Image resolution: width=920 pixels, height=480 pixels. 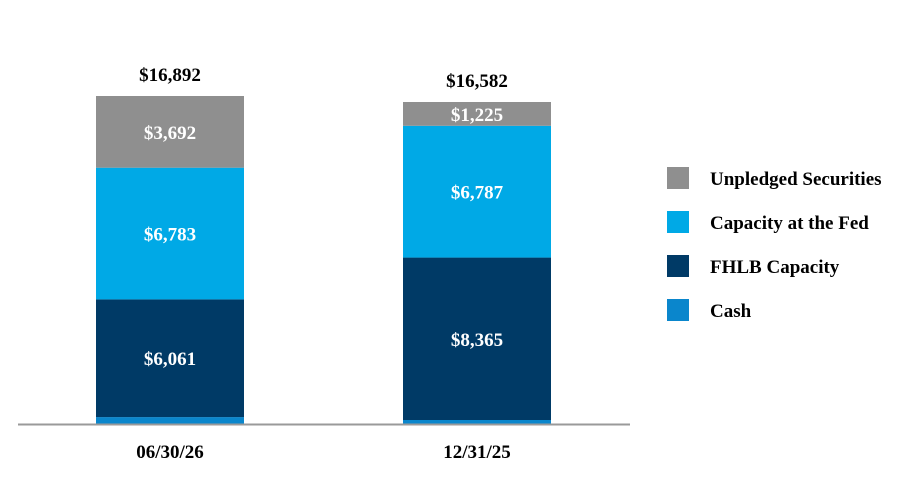 I want to click on data-label: $6,783, so click(x=170, y=235).